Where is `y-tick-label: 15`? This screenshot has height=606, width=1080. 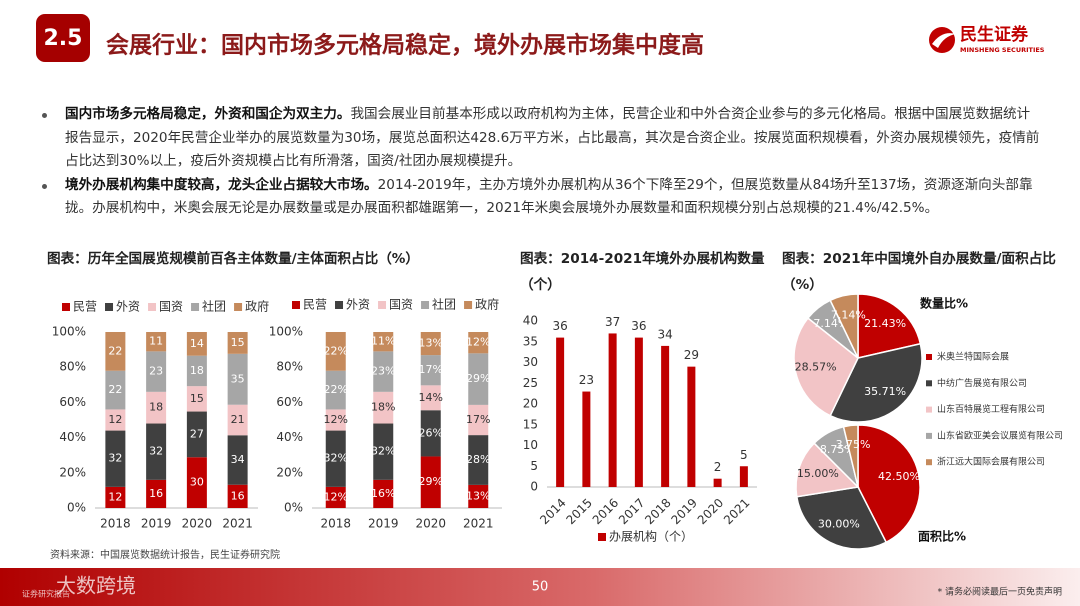
y-tick-label: 15 is located at coordinates (530, 424).